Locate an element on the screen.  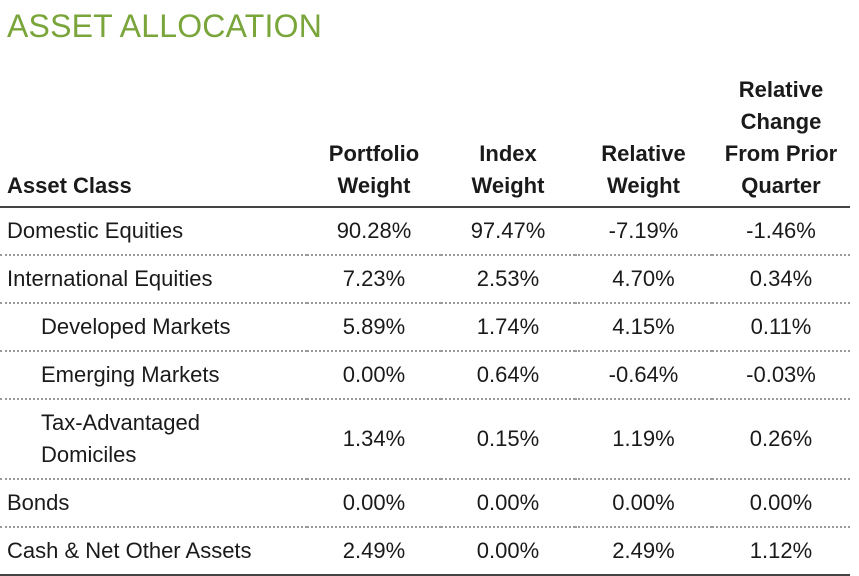
asset-class-label: International Equities is located at coordinates (110, 278).